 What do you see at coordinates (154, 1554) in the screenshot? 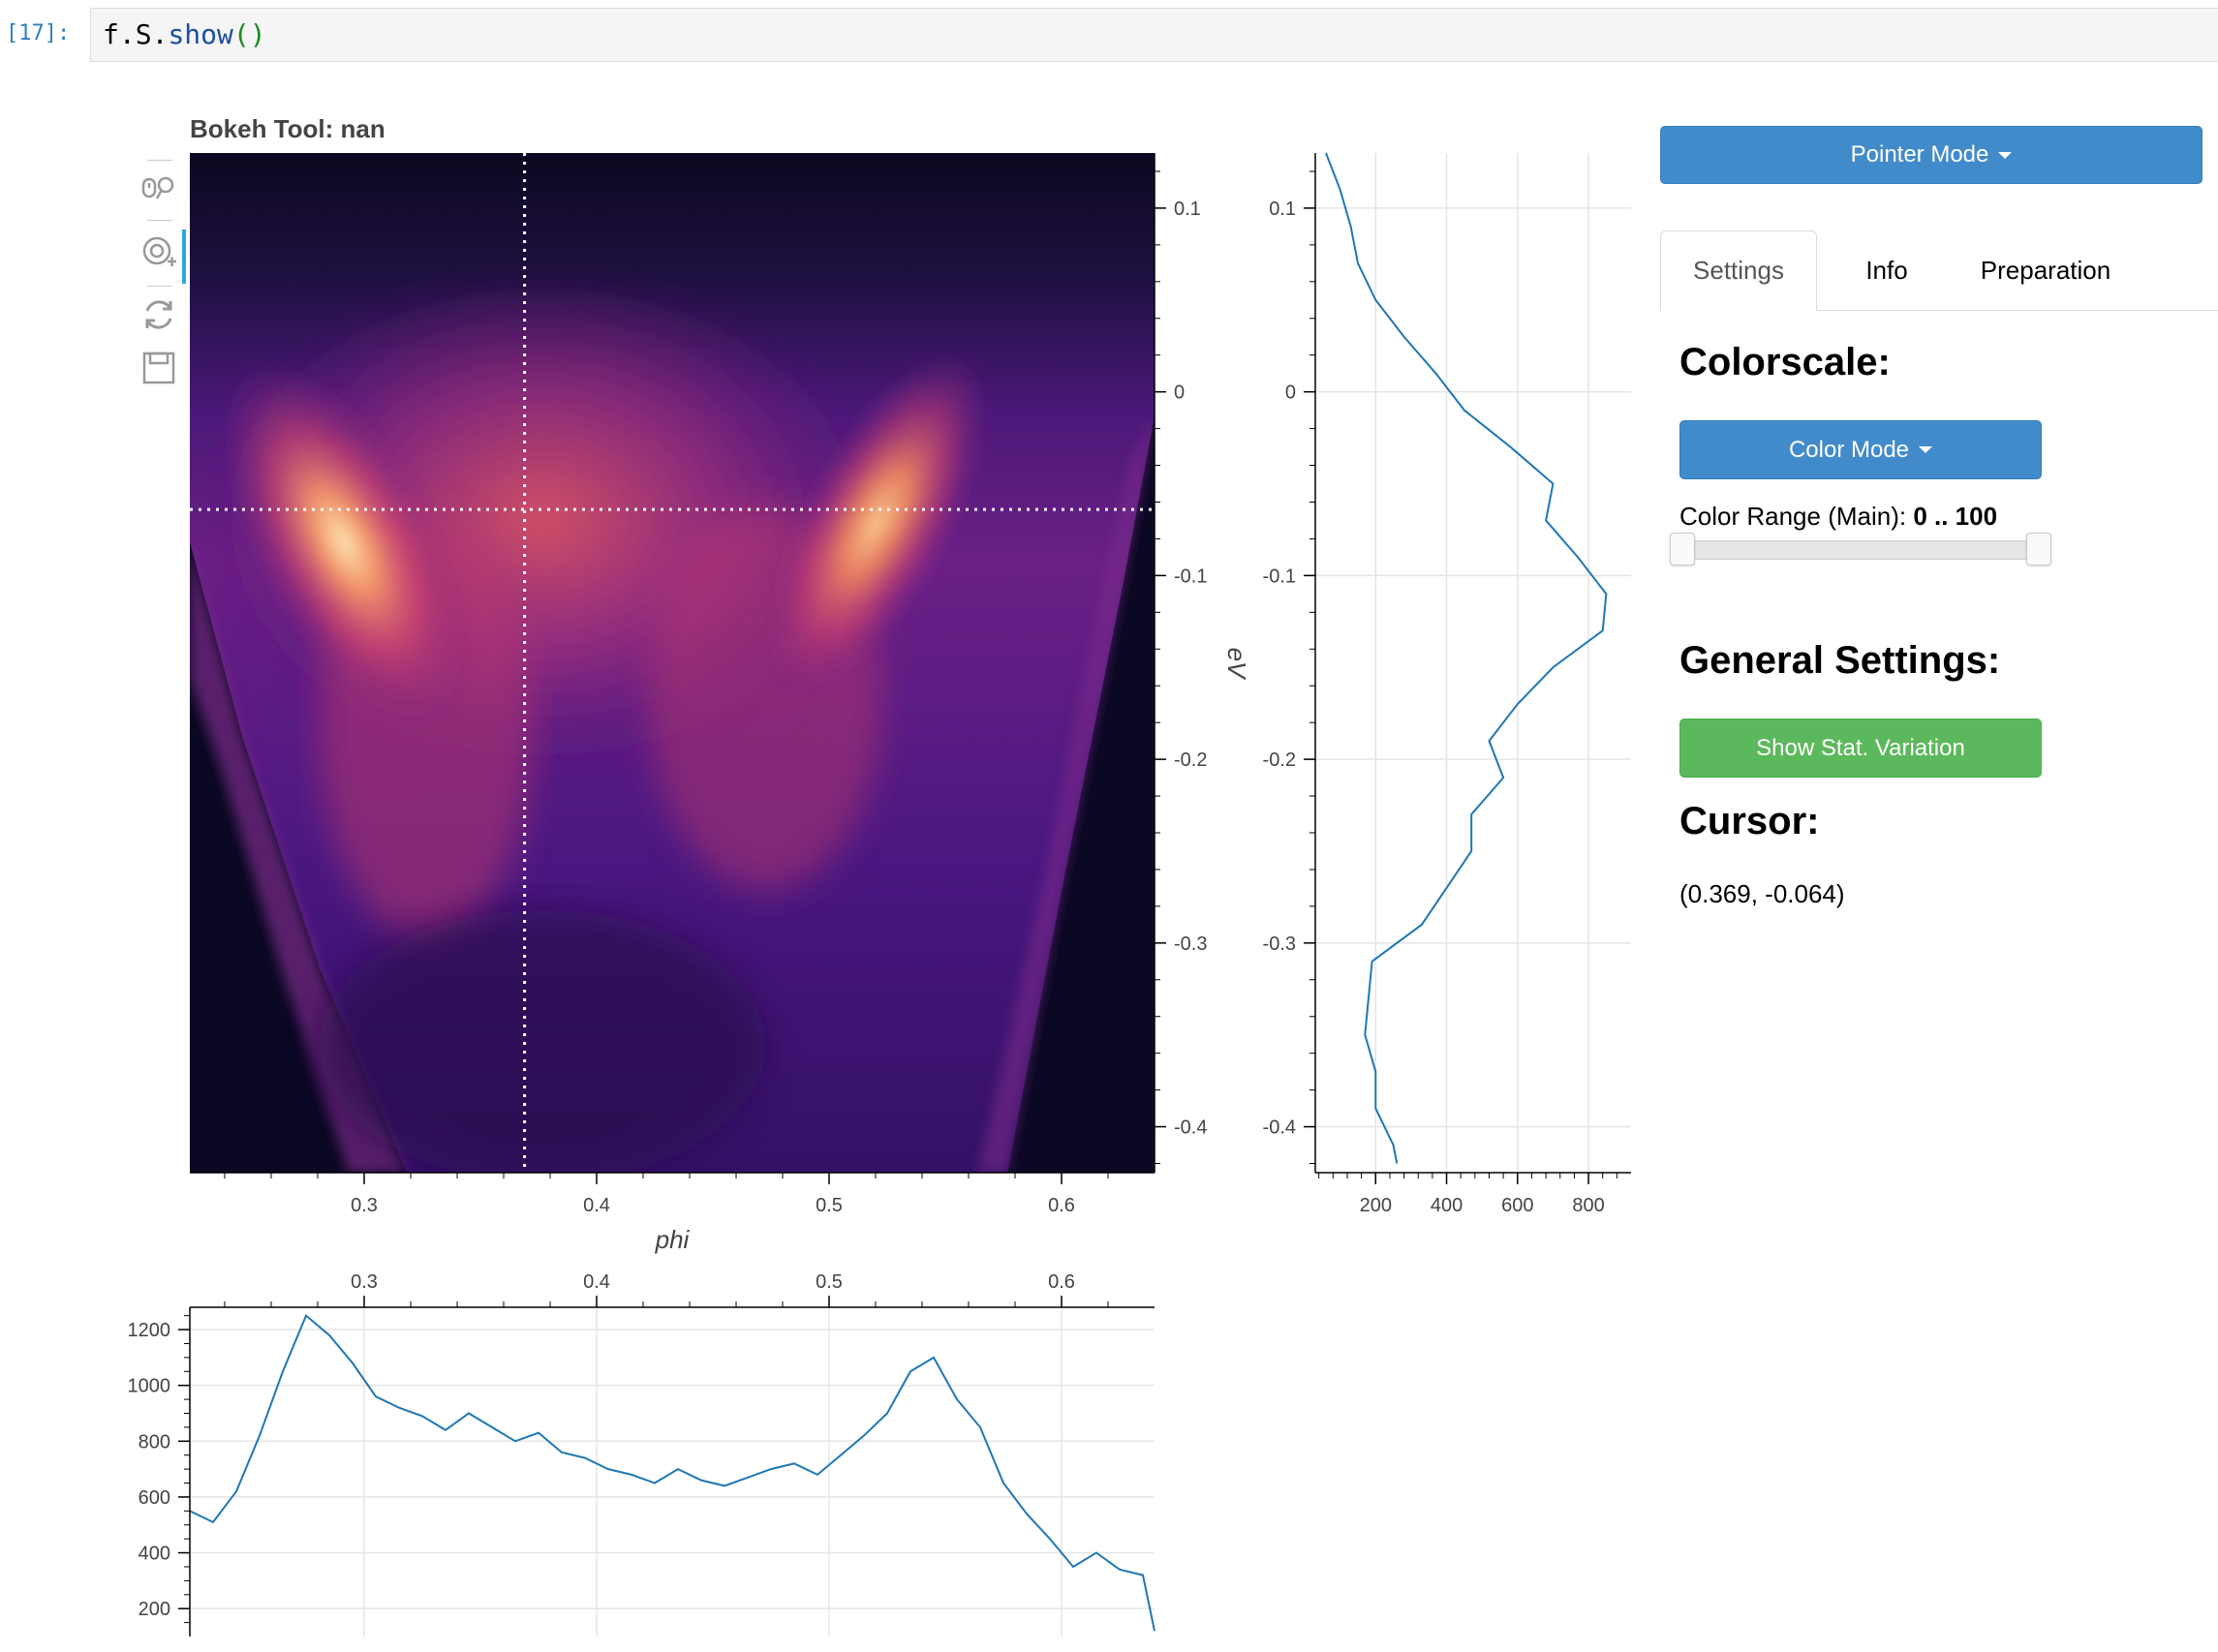
I see `bottom-y-tick-label: 400` at bounding box center [154, 1554].